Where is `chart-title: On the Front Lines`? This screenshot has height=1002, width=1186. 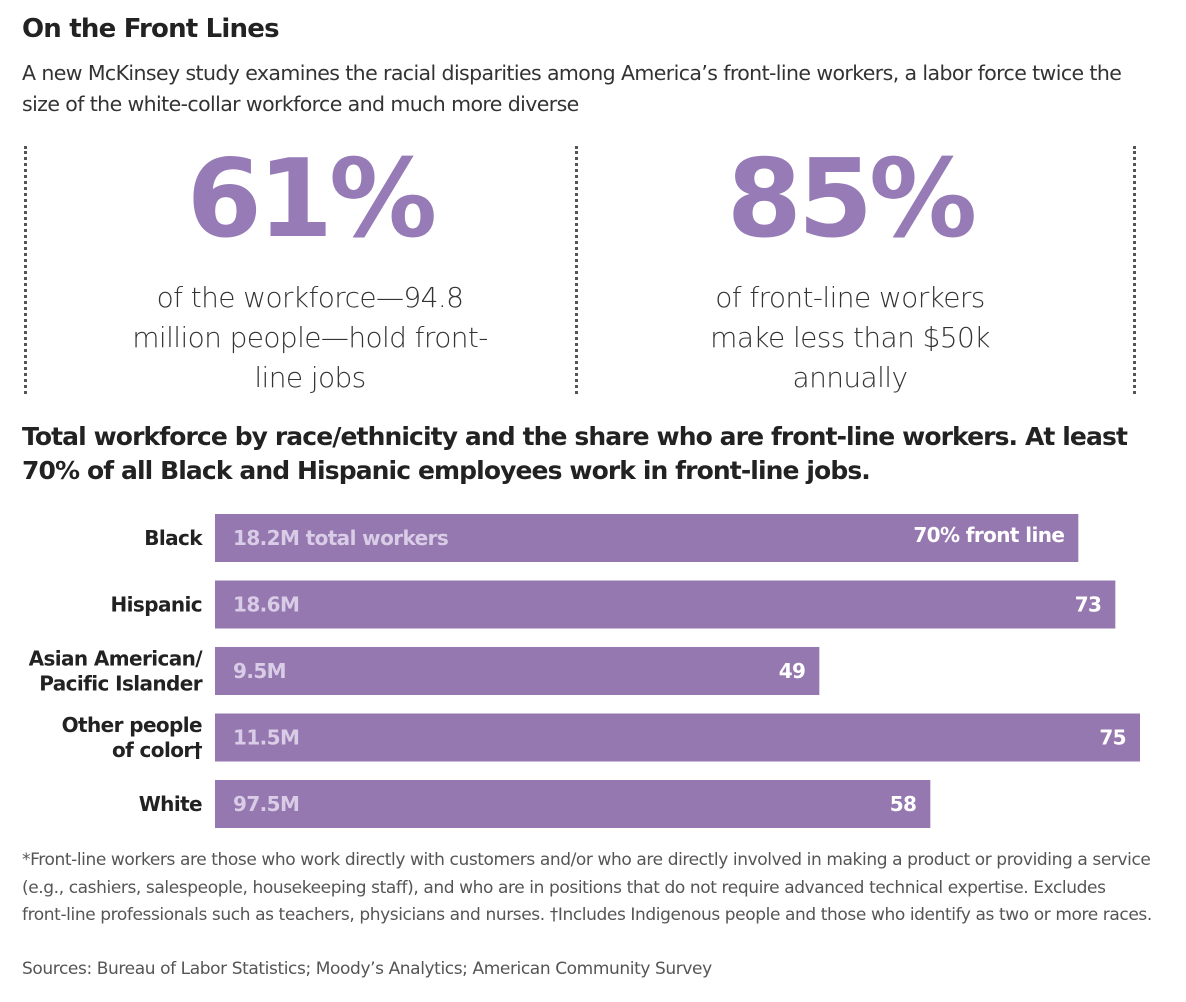
chart-title: On the Front Lines is located at coordinates (151, 29).